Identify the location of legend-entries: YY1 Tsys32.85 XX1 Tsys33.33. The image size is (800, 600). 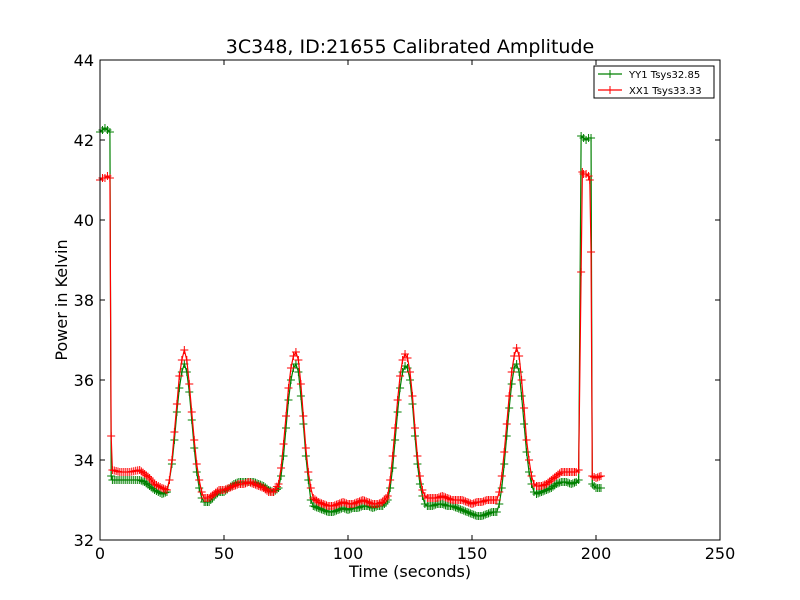
(650, 83).